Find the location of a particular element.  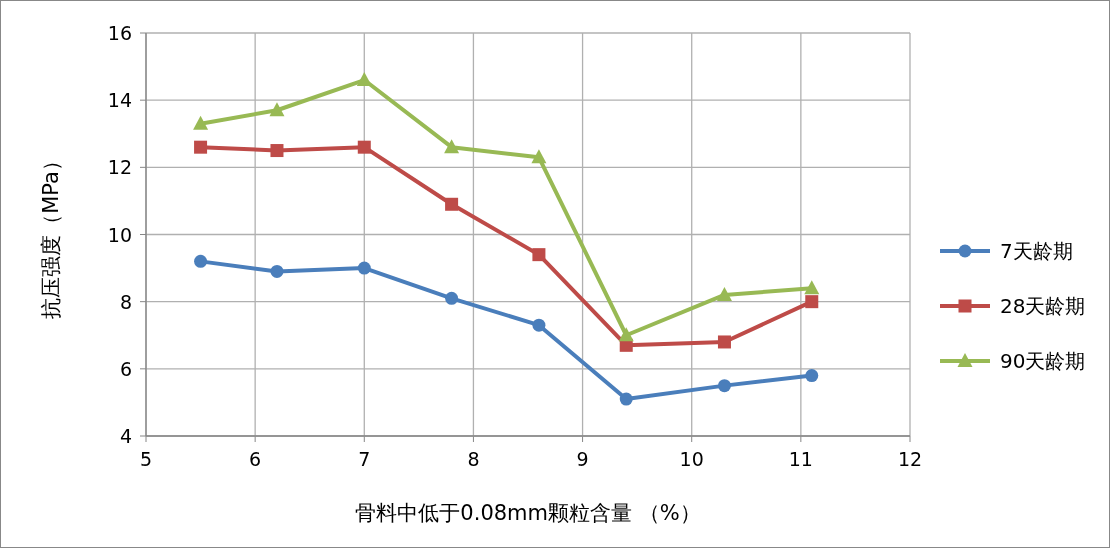

x-axis-title: 骨料中低于0.08mm颗粒含量 （%） is located at coordinates (528, 513).